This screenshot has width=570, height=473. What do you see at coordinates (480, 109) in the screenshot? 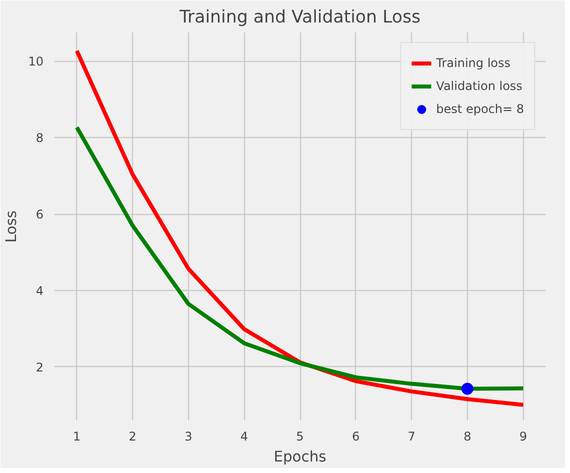
I see `legend-label: best epoch= 8` at bounding box center [480, 109].